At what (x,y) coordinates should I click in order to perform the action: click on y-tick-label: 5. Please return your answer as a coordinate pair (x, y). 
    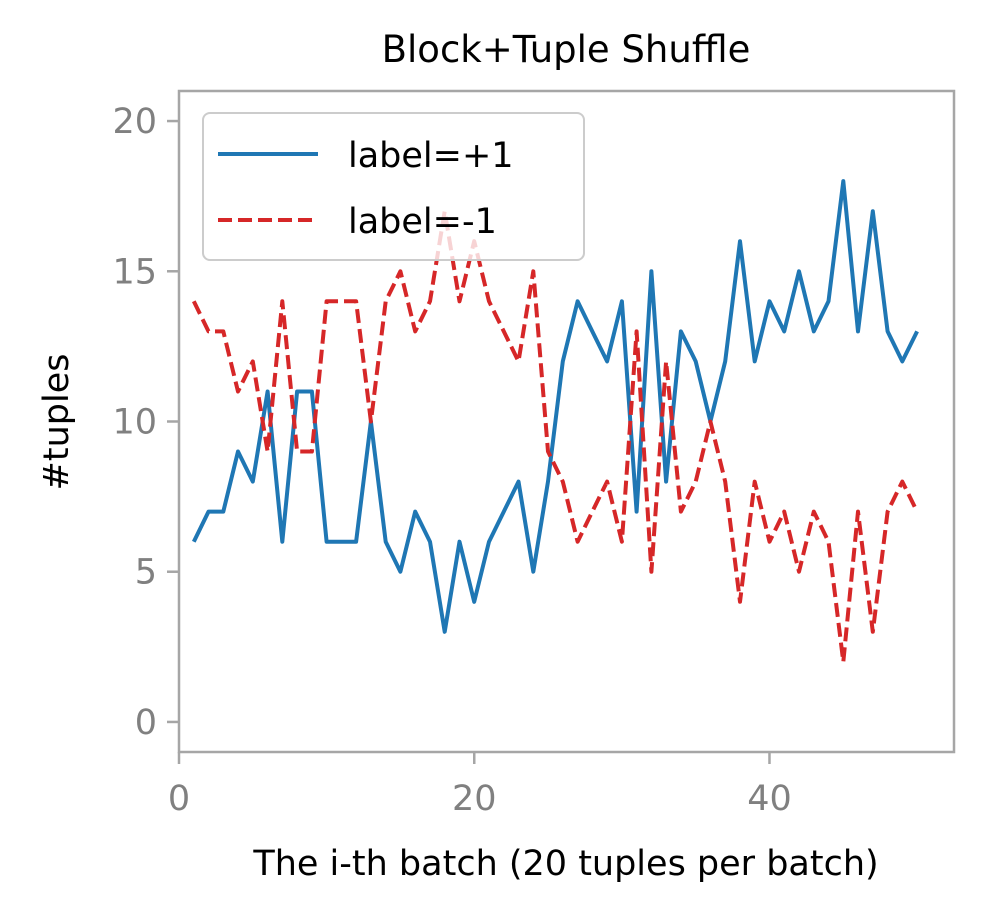
    Looking at the image, I should click on (146, 573).